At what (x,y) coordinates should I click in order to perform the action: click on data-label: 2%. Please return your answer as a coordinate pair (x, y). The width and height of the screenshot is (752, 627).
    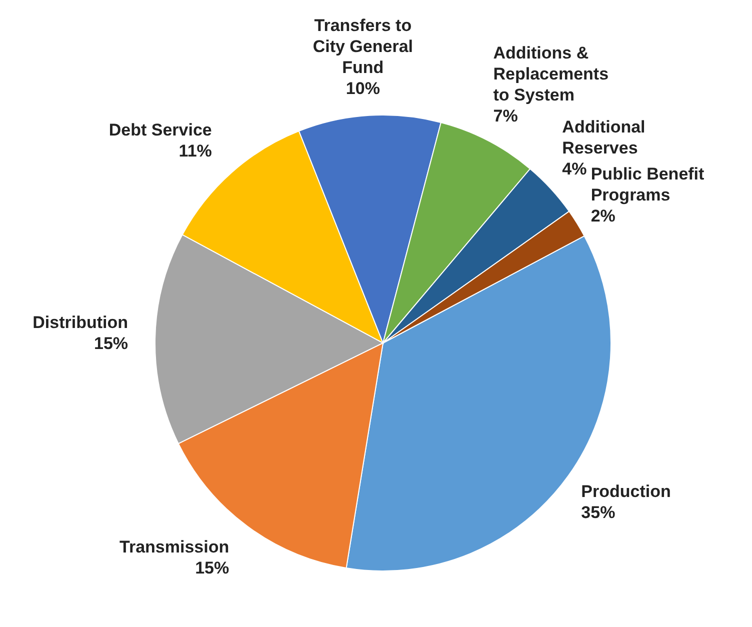
    Looking at the image, I should click on (603, 216).